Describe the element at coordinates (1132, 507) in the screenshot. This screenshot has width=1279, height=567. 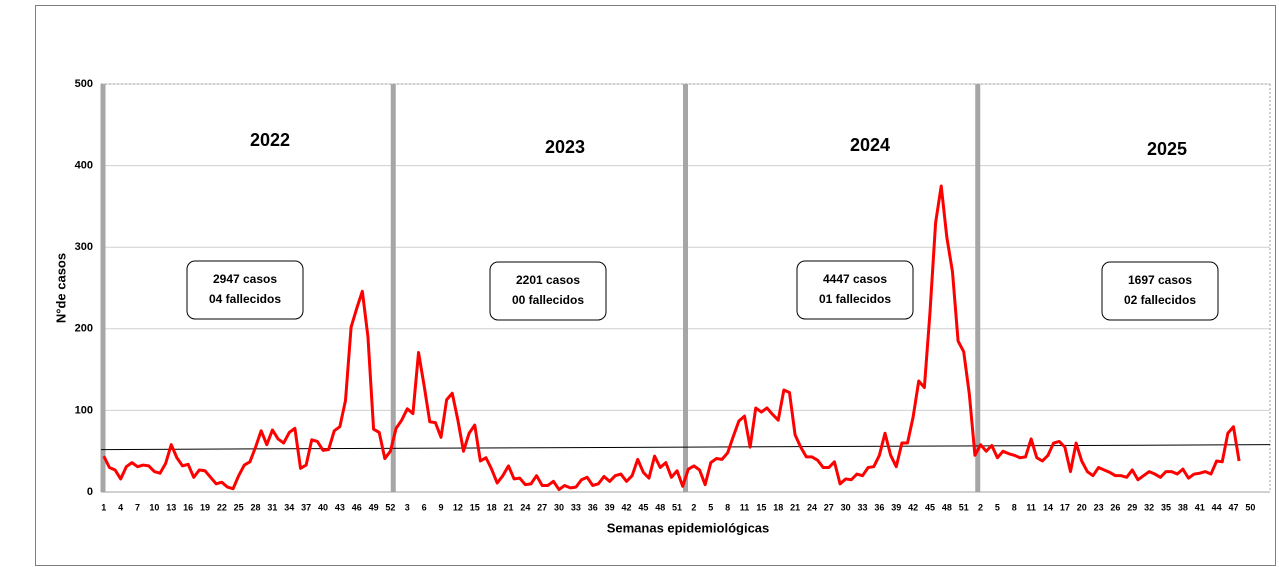
I see `x-tick-label: 29` at that location.